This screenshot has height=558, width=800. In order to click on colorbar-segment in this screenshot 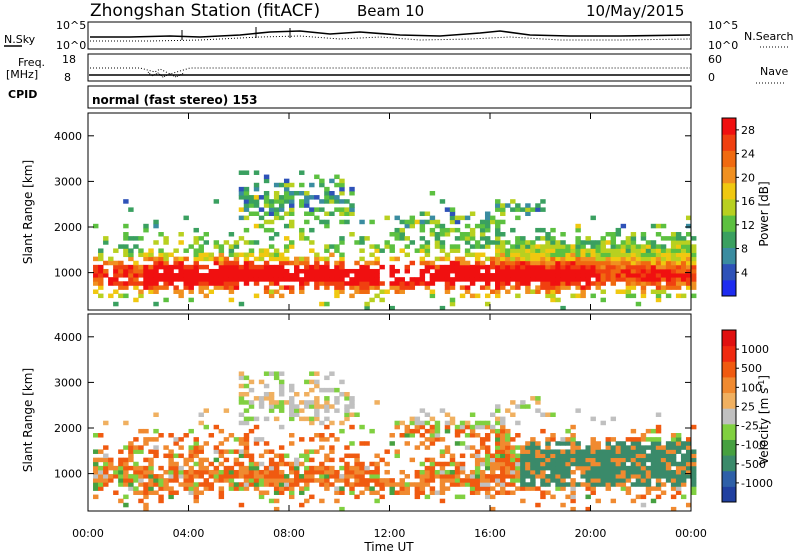, I will do `click(729, 159)`.